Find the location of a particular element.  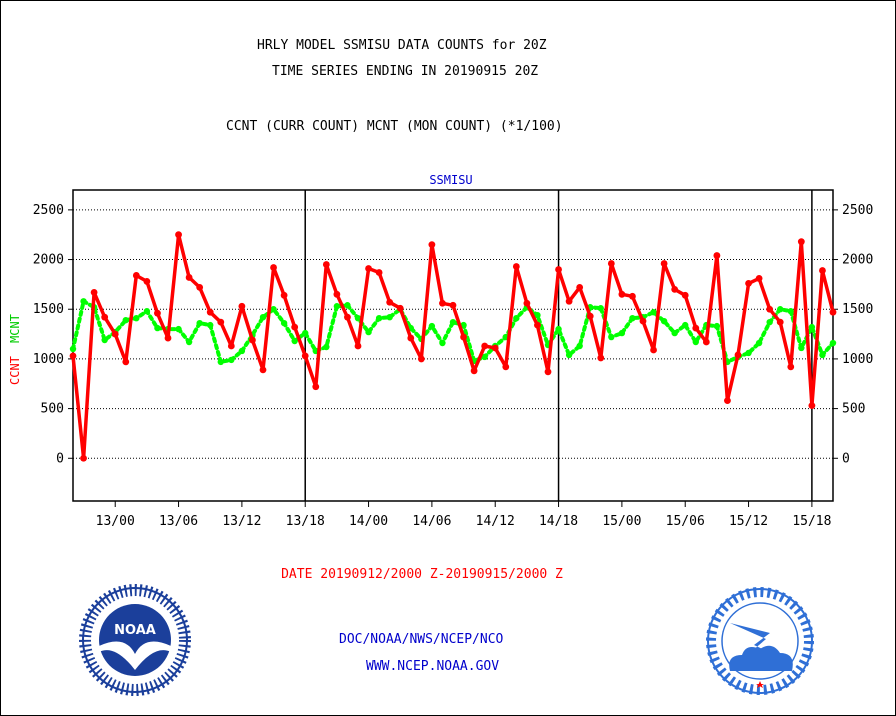

y-tick-label-left: 500 is located at coordinates (52, 409).